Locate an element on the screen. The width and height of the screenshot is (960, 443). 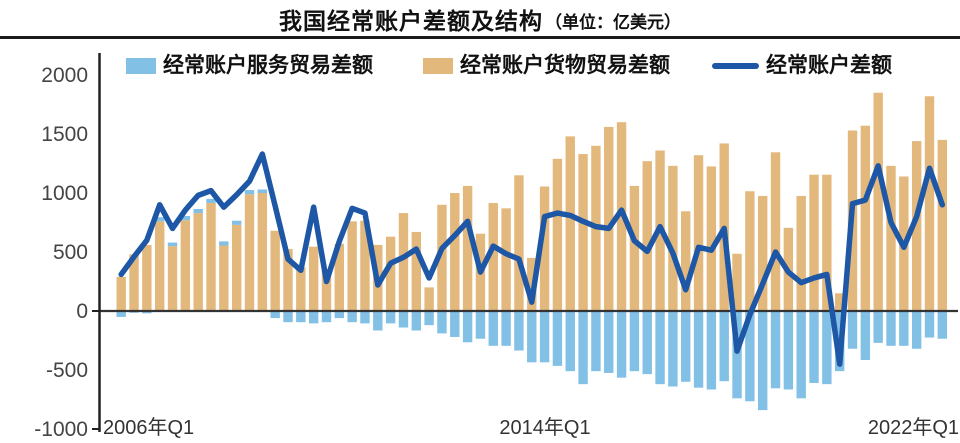
x-axis-label: 2022年Q1 is located at coordinates (913, 427).